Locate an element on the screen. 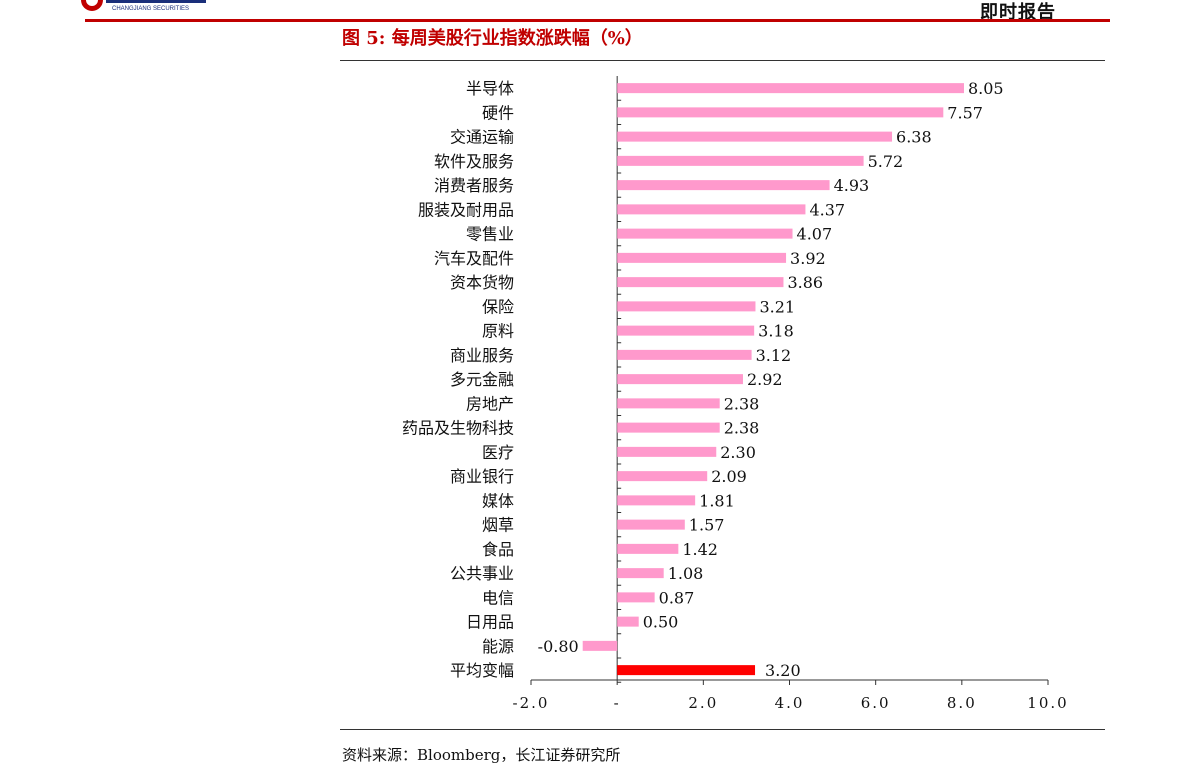 The width and height of the screenshot is (1191, 784). category-label: 原料 is located at coordinates (498, 331).